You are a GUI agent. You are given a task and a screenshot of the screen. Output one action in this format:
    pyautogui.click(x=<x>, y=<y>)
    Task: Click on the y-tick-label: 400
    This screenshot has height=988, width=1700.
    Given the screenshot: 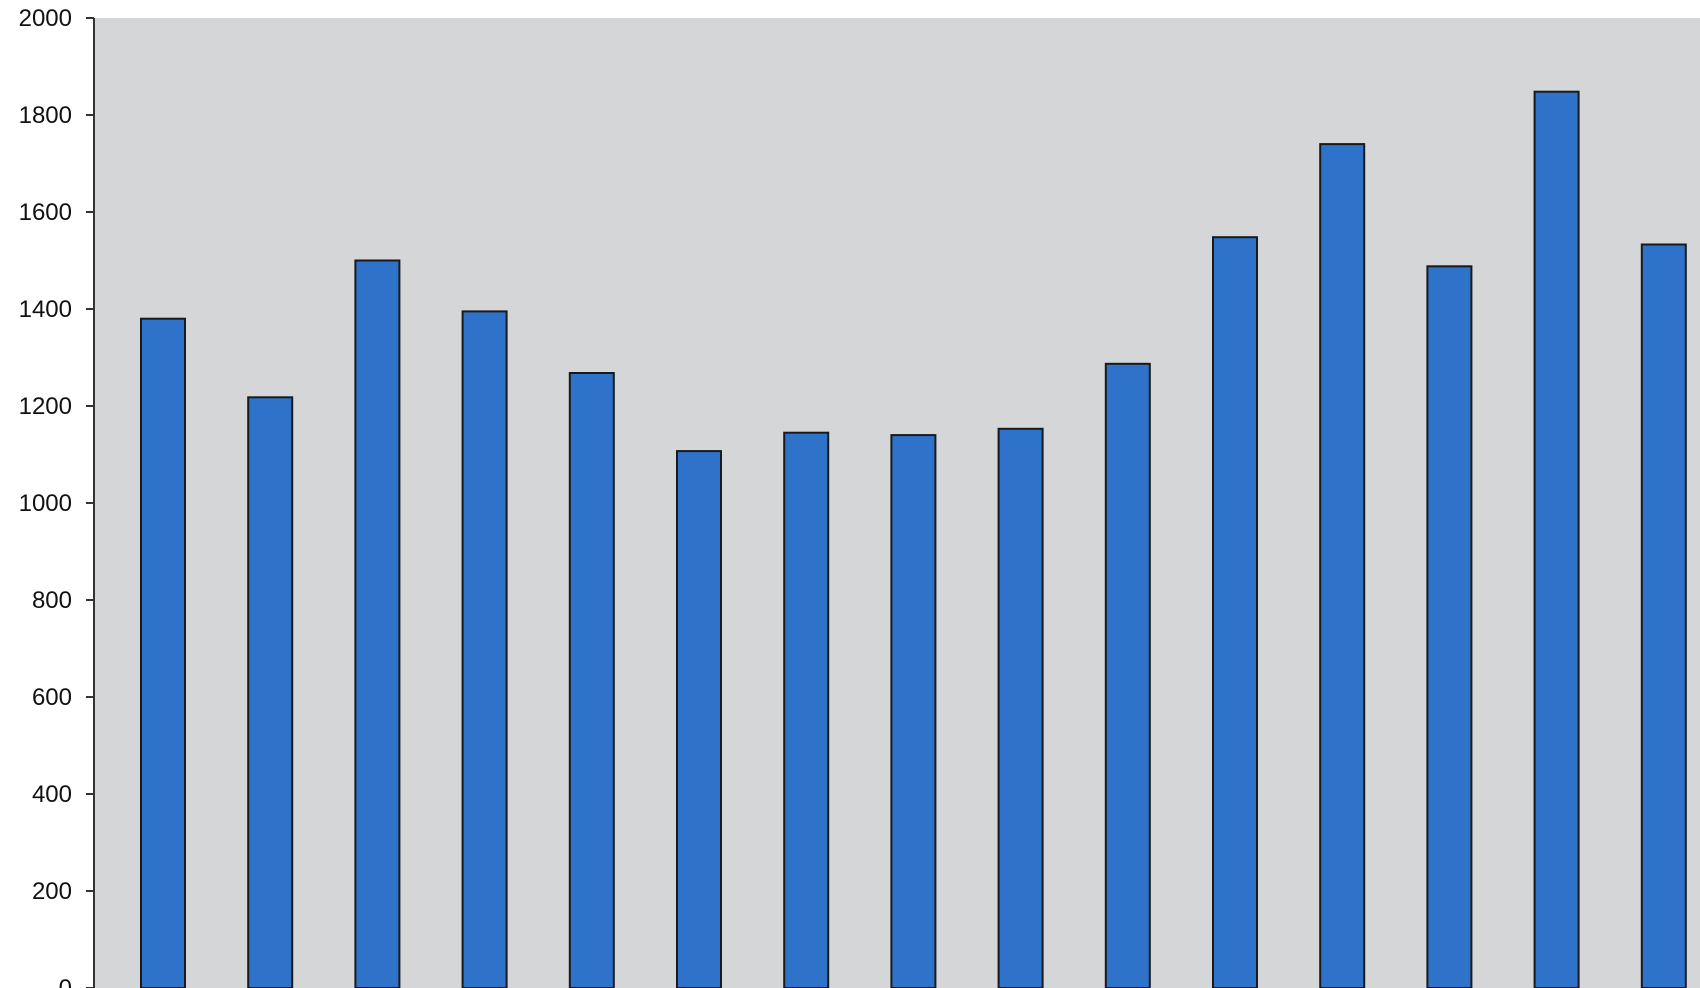 What is the action you would take?
    pyautogui.click(x=52, y=794)
    